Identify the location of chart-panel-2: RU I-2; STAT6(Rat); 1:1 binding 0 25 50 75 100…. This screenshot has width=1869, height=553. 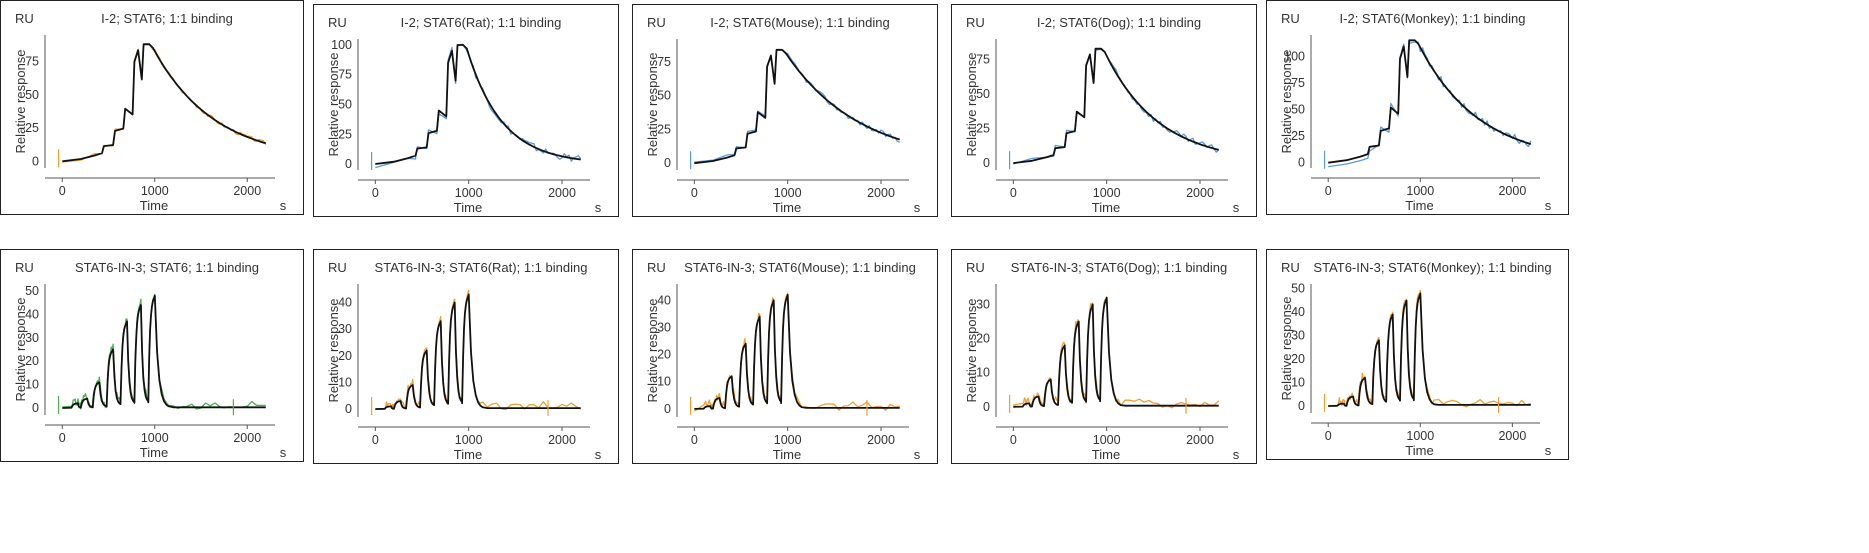
(466, 110).